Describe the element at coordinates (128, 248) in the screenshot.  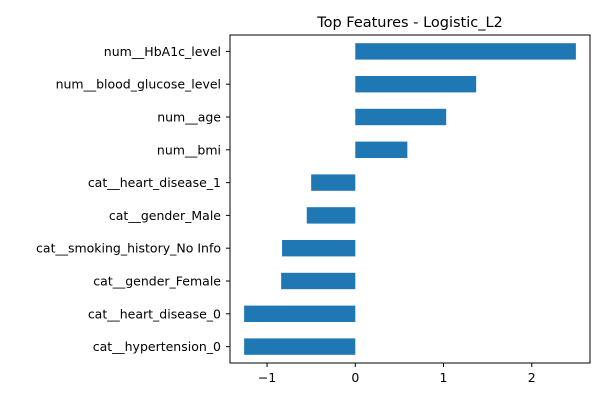
I see `y-tick-label-6: cat__smoking_history_No Info` at that location.